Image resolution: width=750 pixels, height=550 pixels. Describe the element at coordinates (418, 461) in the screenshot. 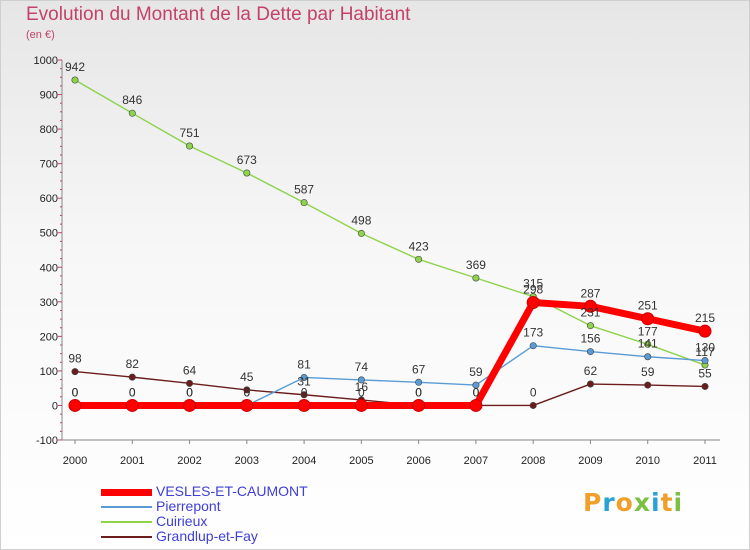

I see `x-tick-label: 2006` at that location.